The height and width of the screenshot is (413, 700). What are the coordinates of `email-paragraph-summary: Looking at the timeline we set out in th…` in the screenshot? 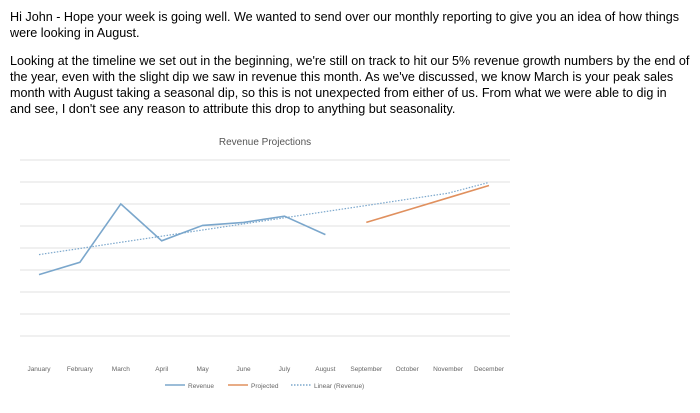 It's located at (350, 85).